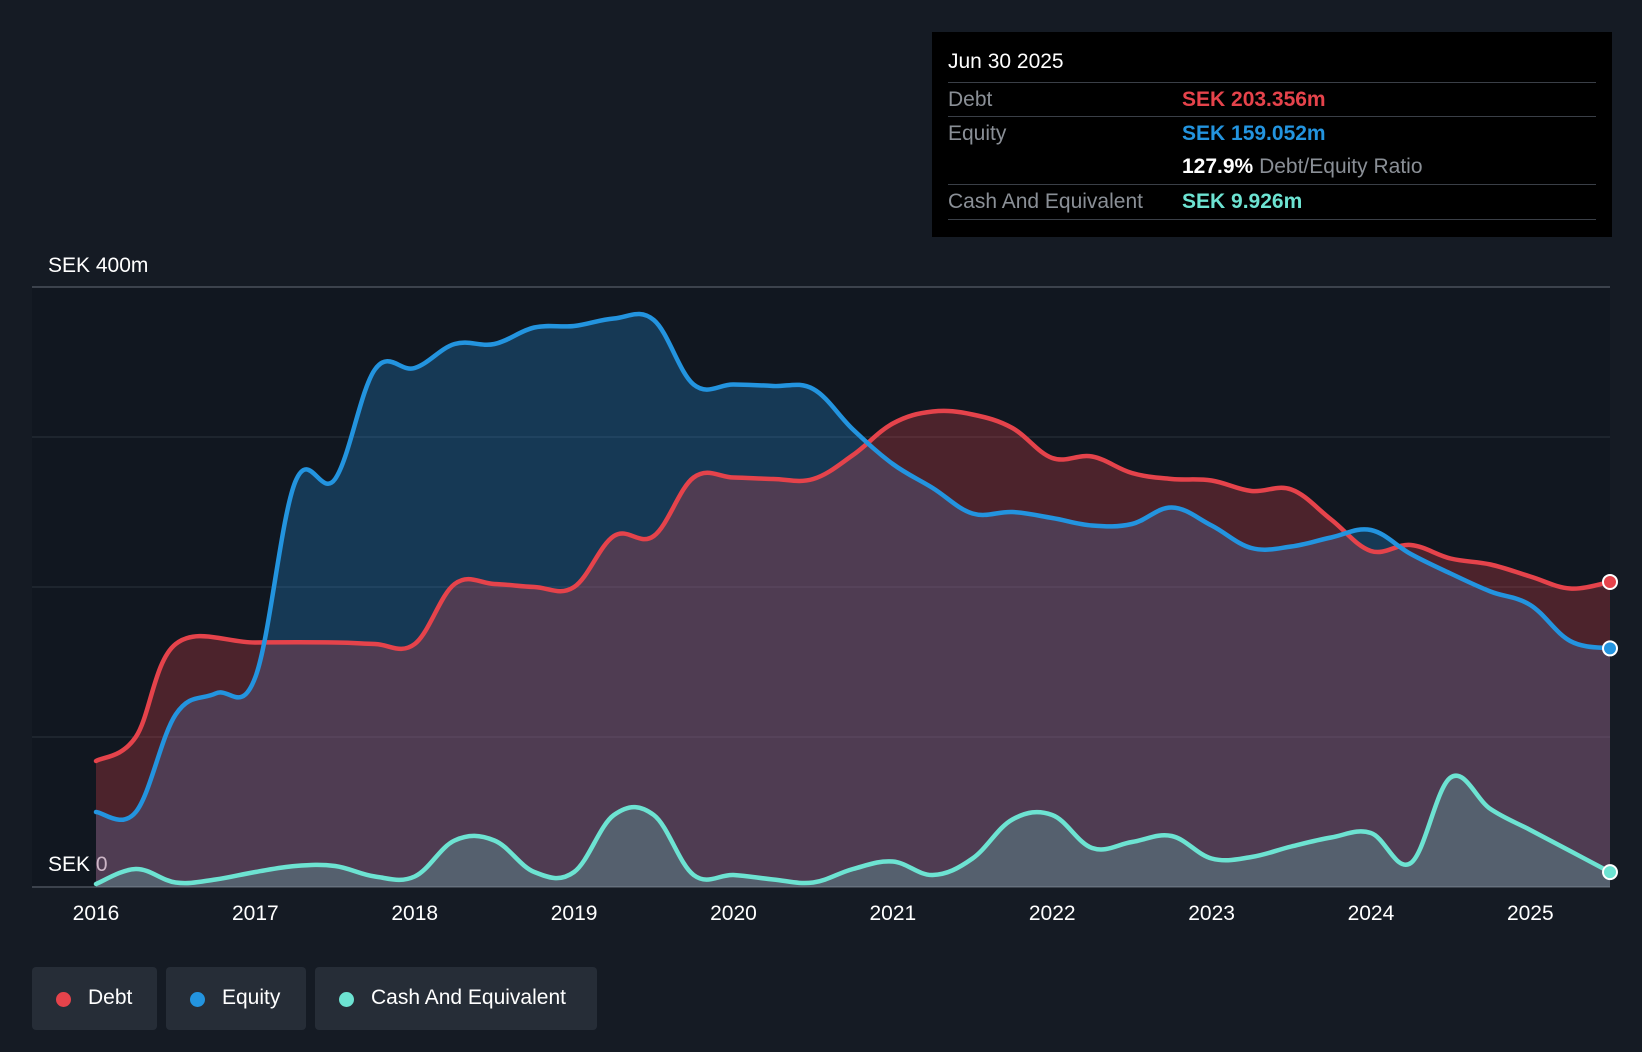 Image resolution: width=1642 pixels, height=1052 pixels. Describe the element at coordinates (78, 864) in the screenshot. I see `y-axis-bottom-label: SEK 0` at that location.